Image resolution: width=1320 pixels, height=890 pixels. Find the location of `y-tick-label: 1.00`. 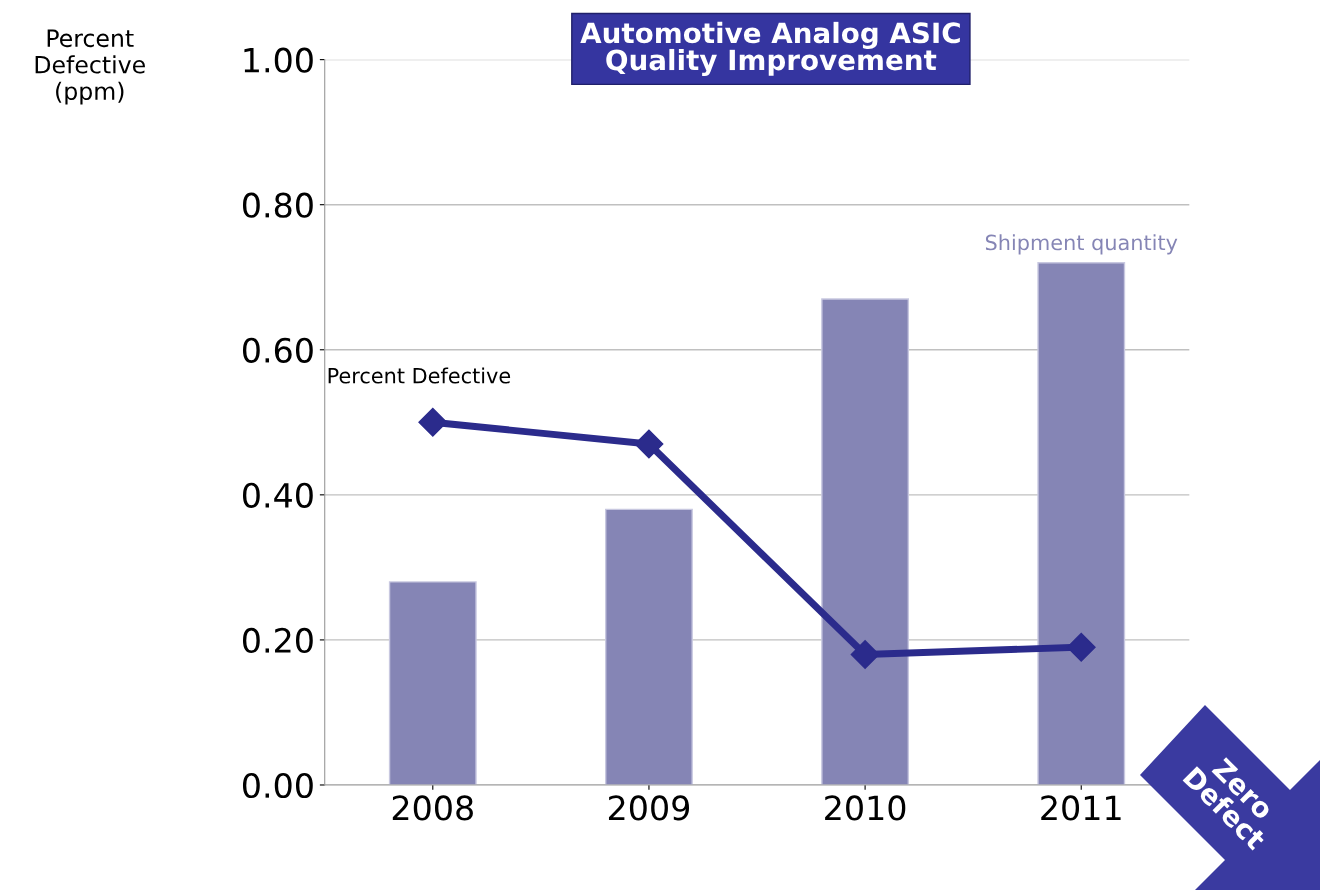

y-tick-label: 1.00 is located at coordinates (278, 60).